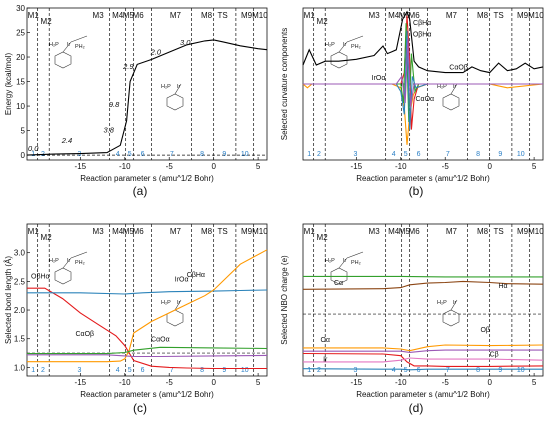 Image resolution: width=550 pixels, height=428 pixels. What do you see at coordinates (284, 300) in the screenshot?
I see `y-axis-label: Selected NBO charge (e)` at bounding box center [284, 300].